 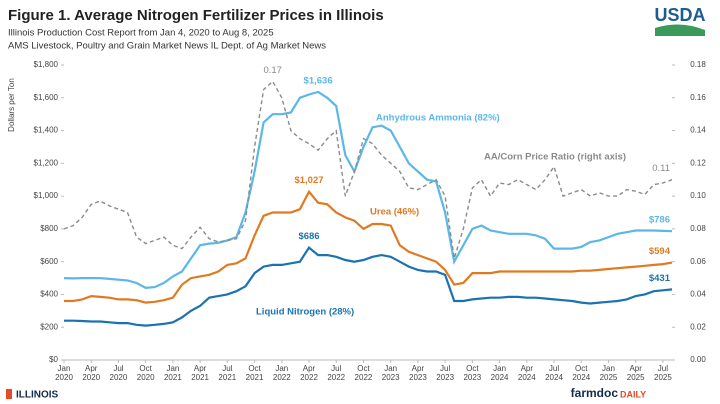 What do you see at coordinates (698, 162) in the screenshot?
I see `y2-tick-label: 0.12` at bounding box center [698, 162].